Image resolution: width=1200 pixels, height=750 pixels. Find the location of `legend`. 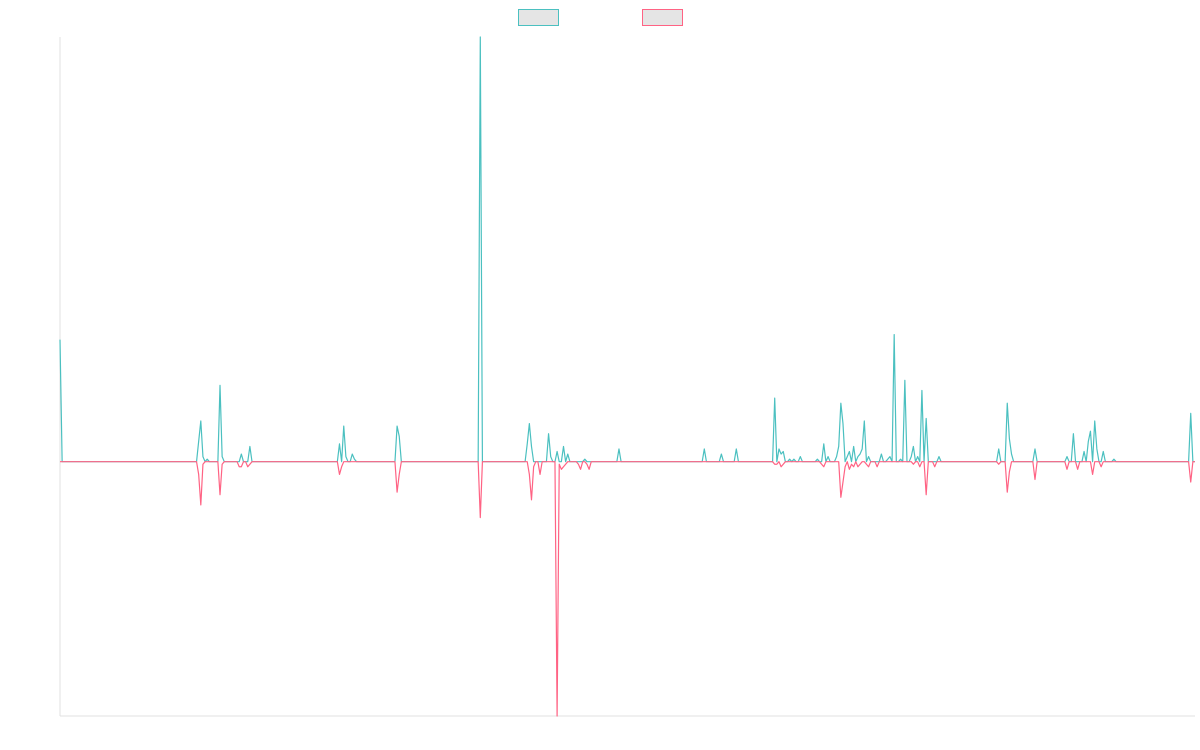

legend is located at coordinates (600, 17).